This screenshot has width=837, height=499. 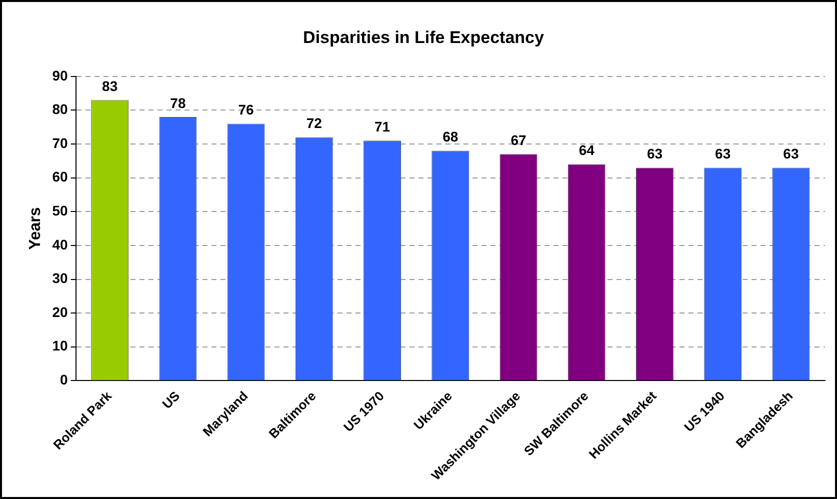 What do you see at coordinates (314, 123) in the screenshot?
I see `data-label: 72` at bounding box center [314, 123].